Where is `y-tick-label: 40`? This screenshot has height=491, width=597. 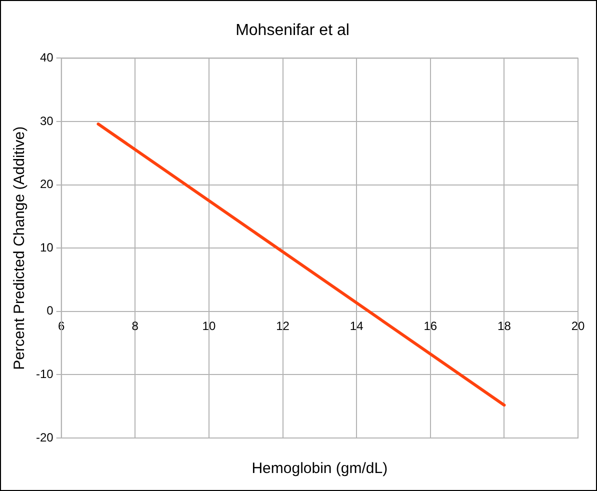 y-tick-label: 40 is located at coordinates (47, 57).